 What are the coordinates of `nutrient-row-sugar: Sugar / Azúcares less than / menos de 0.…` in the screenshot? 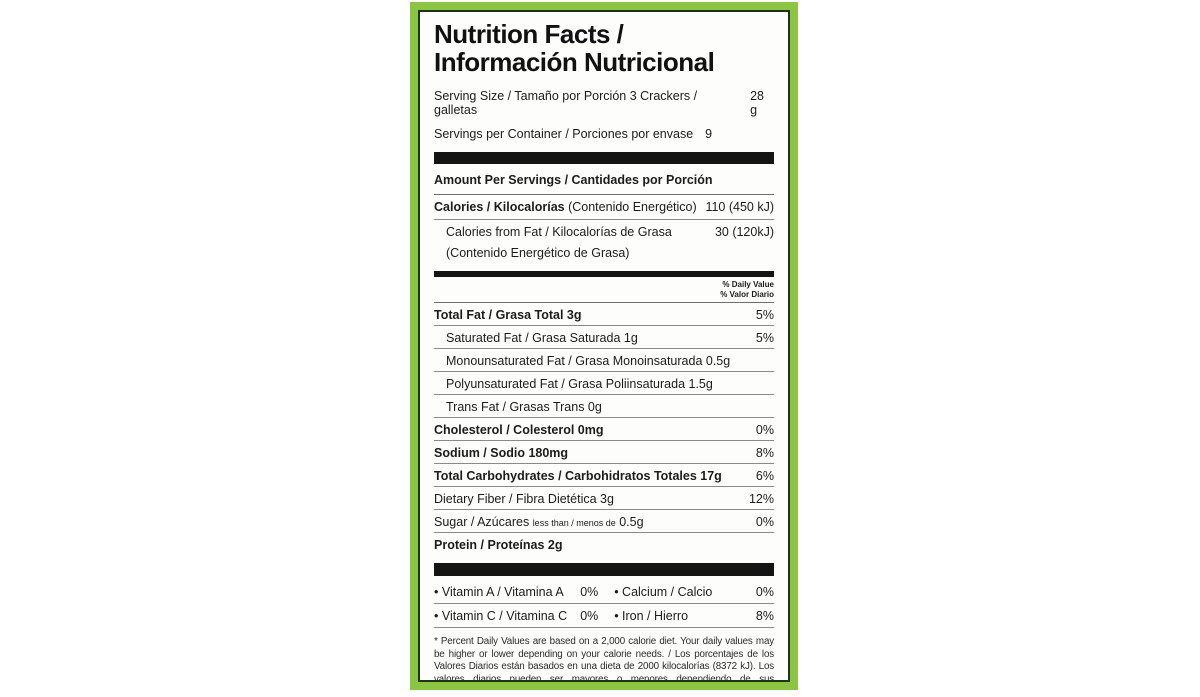 It's located at (604, 521).